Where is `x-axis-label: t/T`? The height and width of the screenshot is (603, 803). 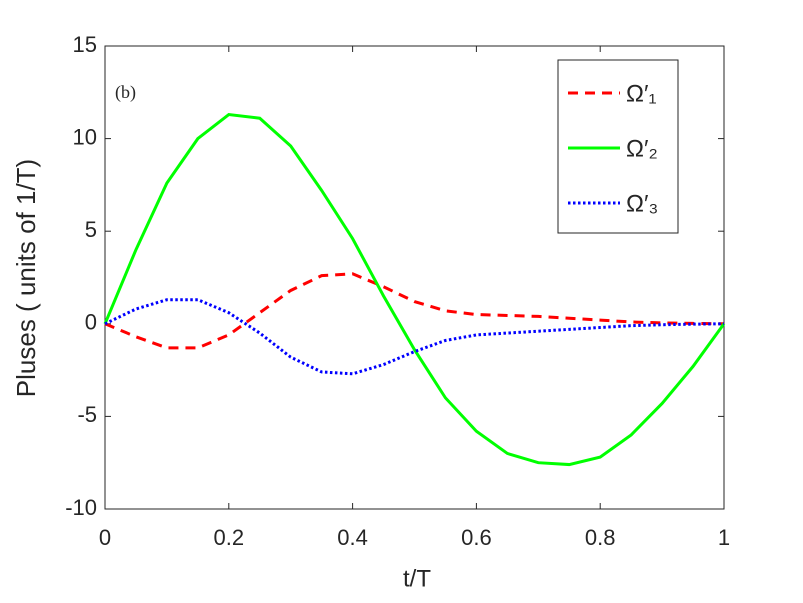
x-axis-label: t/T is located at coordinates (417, 578).